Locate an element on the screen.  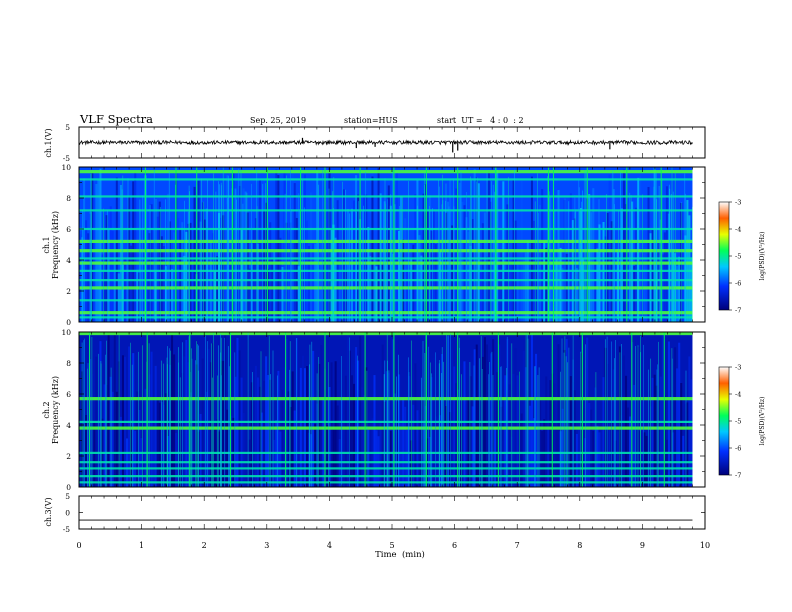
colorbar-tick-label: -4 is located at coordinates (738, 230).